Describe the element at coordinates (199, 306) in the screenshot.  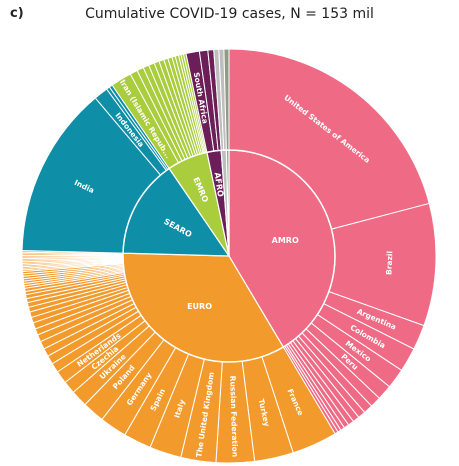
I see `region-label-euro: EURO` at that location.